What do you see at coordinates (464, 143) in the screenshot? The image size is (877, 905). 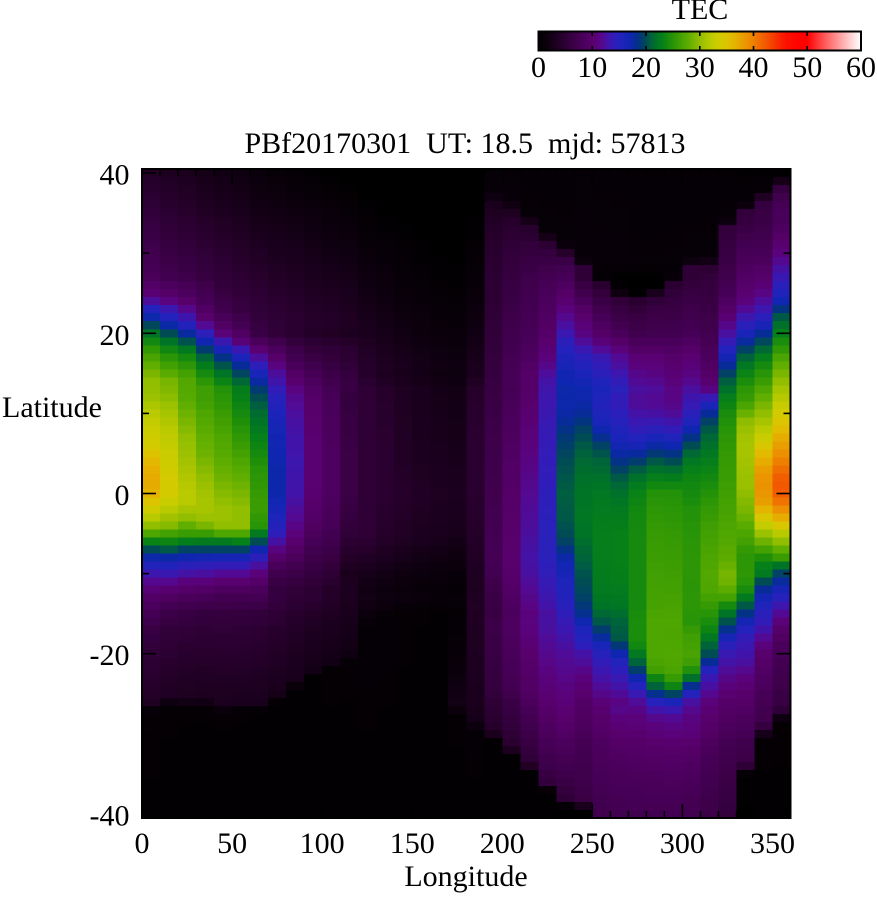 I see `svg-text:PBf20170301 UT: 18.5 mjd: 57: PBf20170301 UT: 18.5 mjd: 57813` at bounding box center [464, 143].